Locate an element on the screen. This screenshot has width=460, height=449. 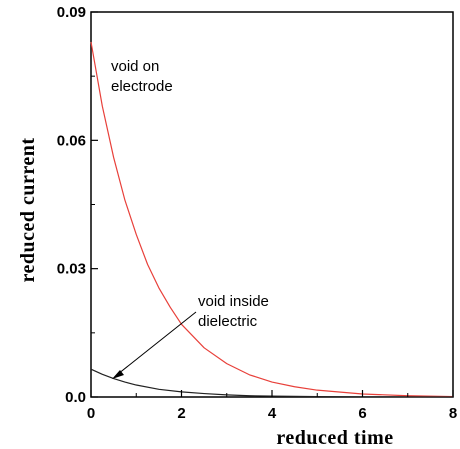
y-tick-label: 0.09 is located at coordinates (71, 12).